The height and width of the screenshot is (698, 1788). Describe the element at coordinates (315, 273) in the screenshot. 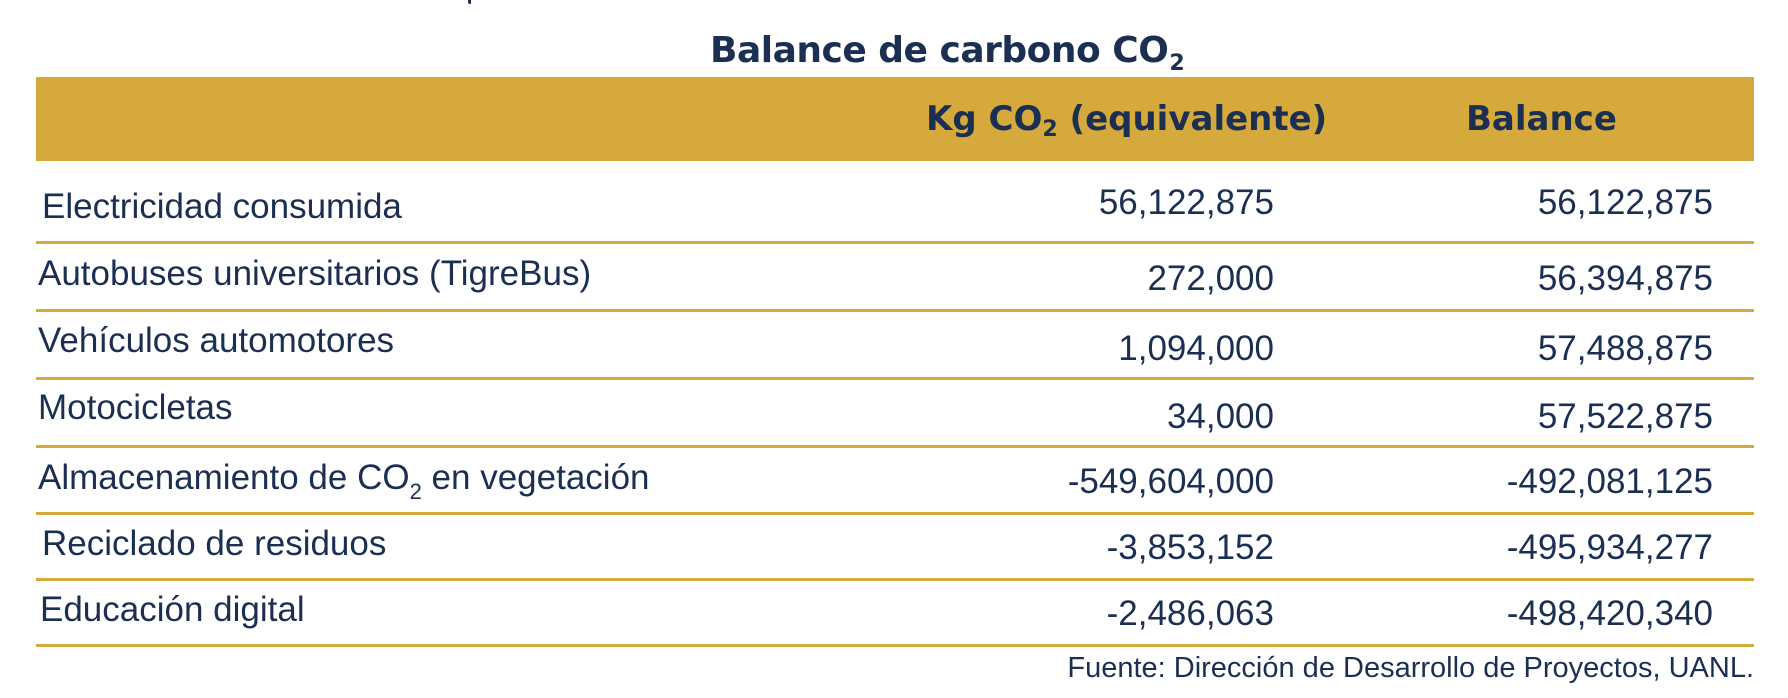

I see `row-label: Autobuses universitarios (TigreBus)` at that location.